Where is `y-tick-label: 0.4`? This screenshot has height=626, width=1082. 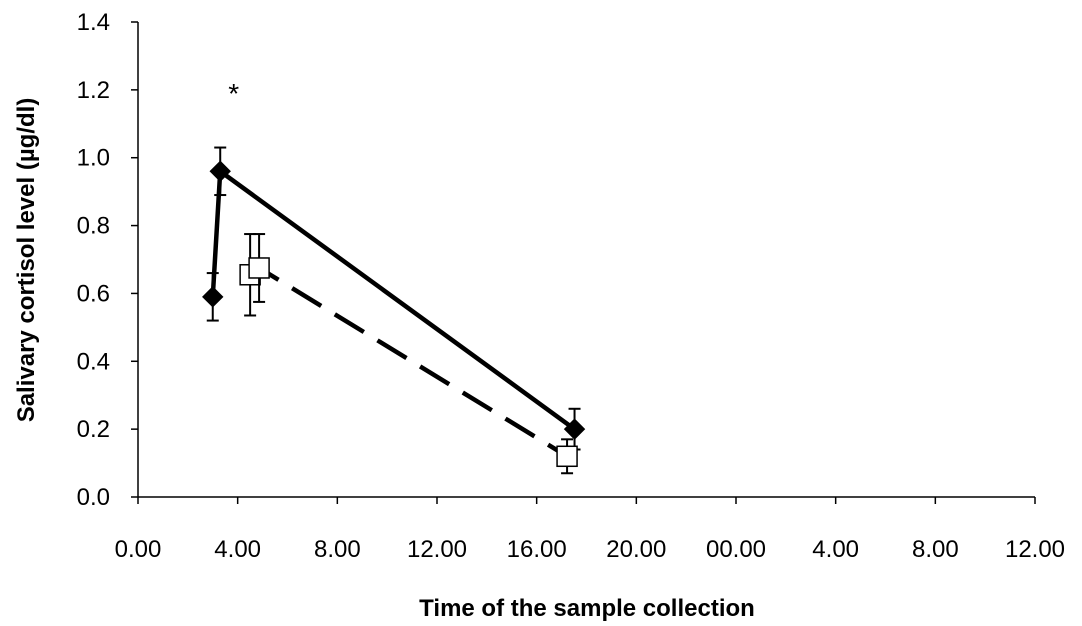 y-tick-label: 0.4 is located at coordinates (93, 361).